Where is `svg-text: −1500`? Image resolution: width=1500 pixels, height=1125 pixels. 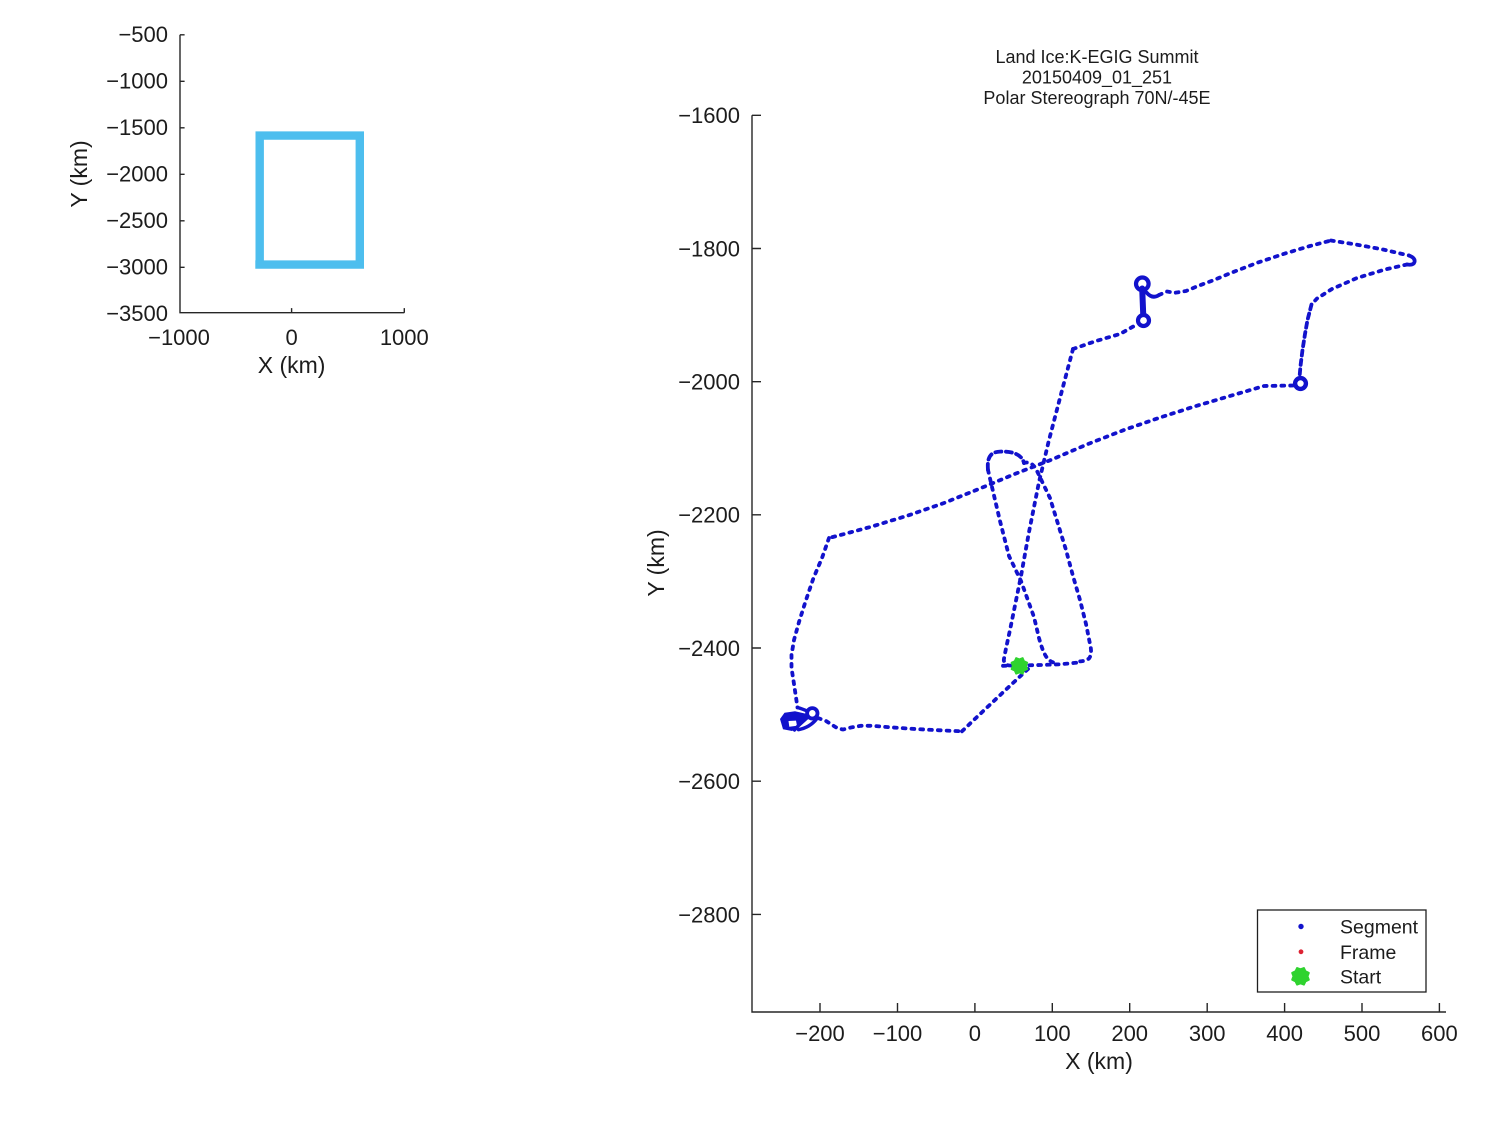
svg-text: −1500 is located at coordinates (137, 127).